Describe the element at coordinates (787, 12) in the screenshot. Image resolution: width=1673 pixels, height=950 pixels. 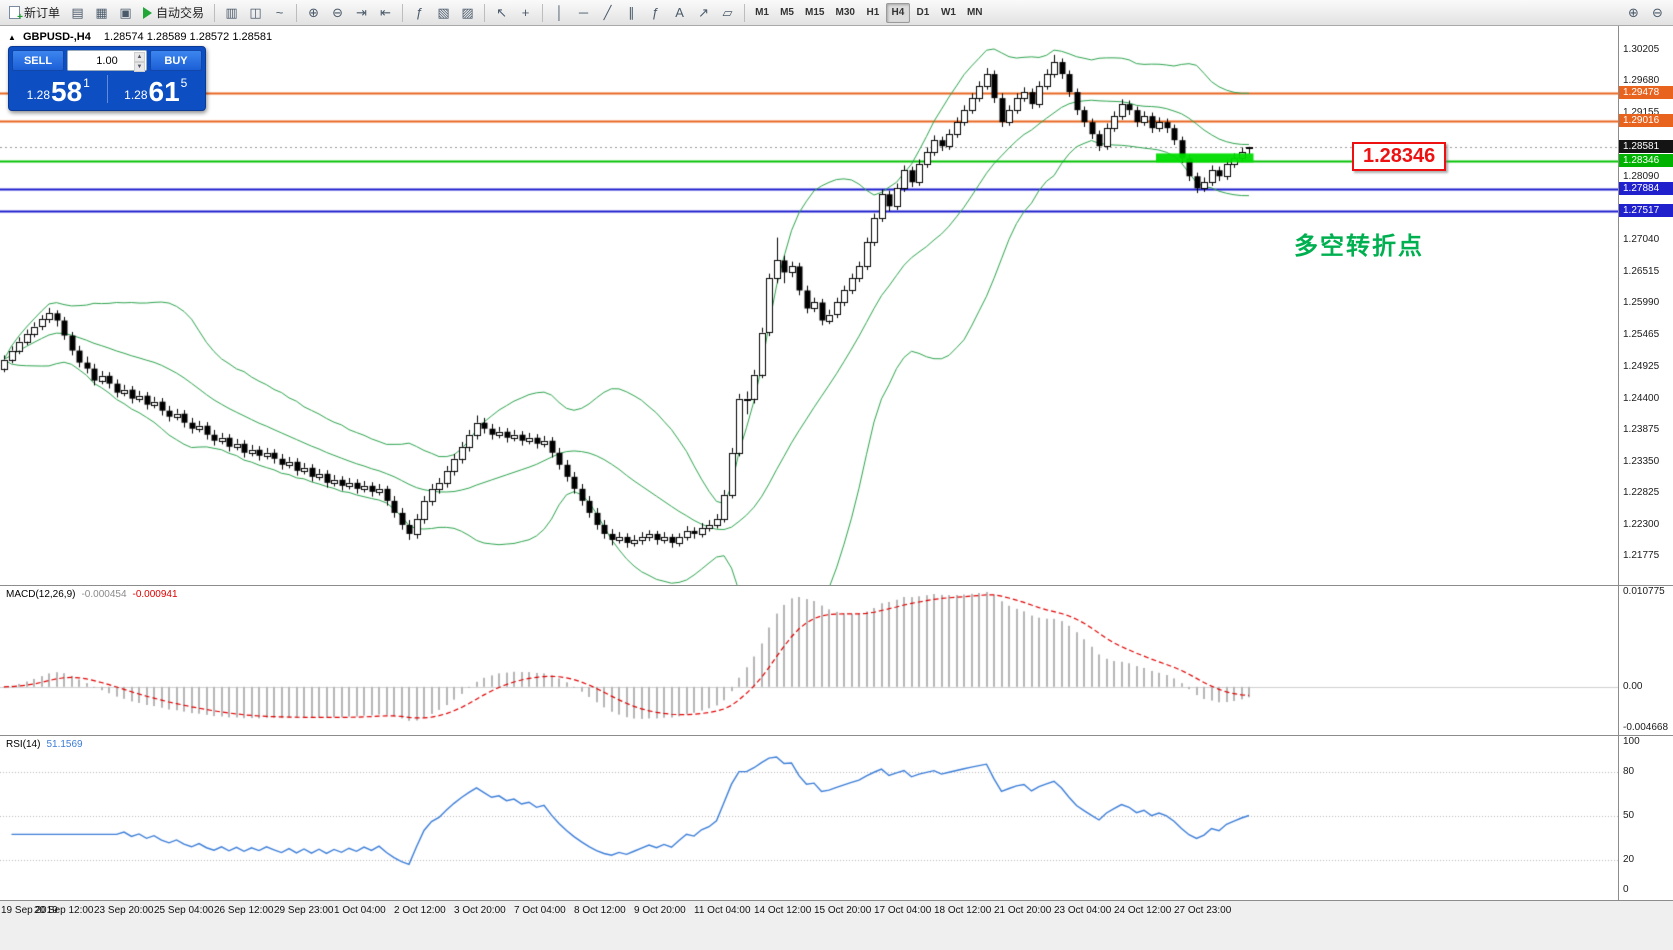
I see `timeframe-button-m5: M5` at that location.